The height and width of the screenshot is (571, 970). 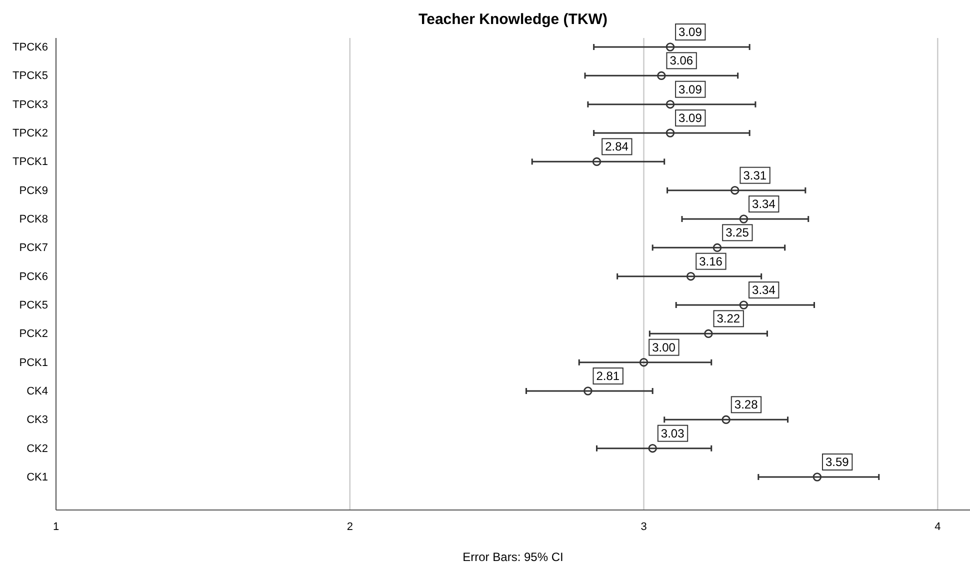 What do you see at coordinates (33, 334) in the screenshot?
I see `y-tick-label: PCK2` at bounding box center [33, 334].